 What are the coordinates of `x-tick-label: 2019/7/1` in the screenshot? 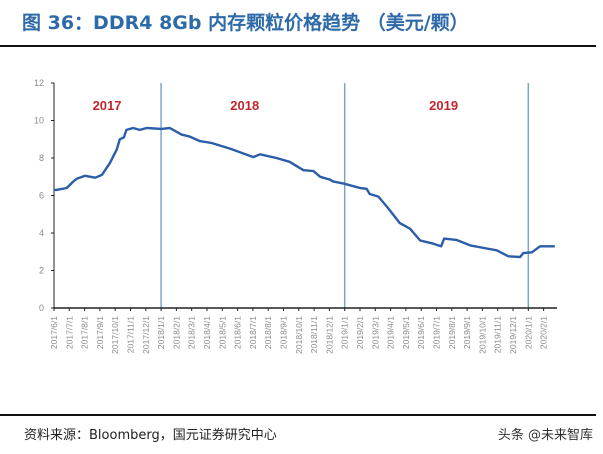 It's located at (437, 332).